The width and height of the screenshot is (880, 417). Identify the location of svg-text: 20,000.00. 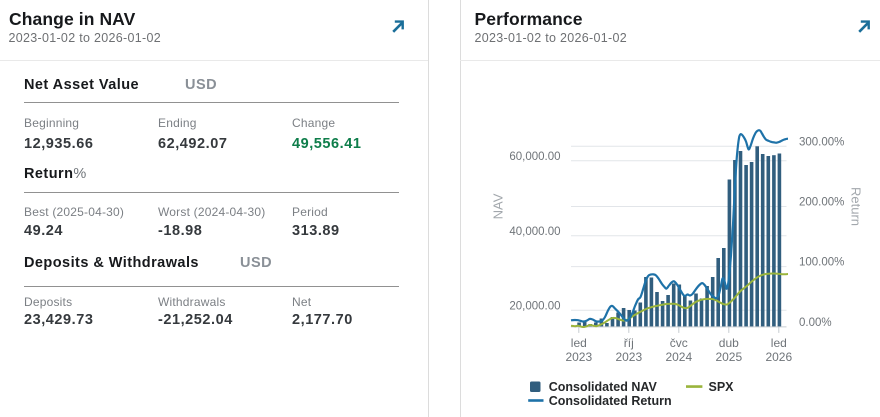
(534, 306).